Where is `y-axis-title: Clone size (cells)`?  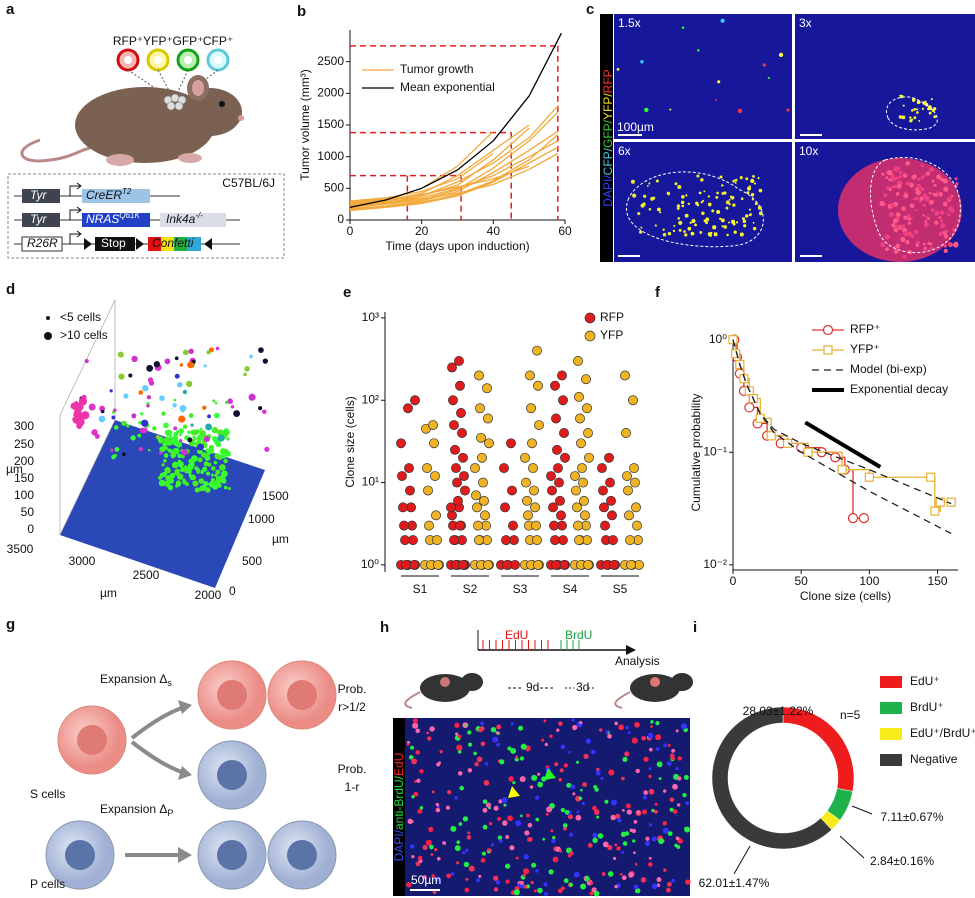
y-axis-title: Clone size (cells) is located at coordinates (350, 441).